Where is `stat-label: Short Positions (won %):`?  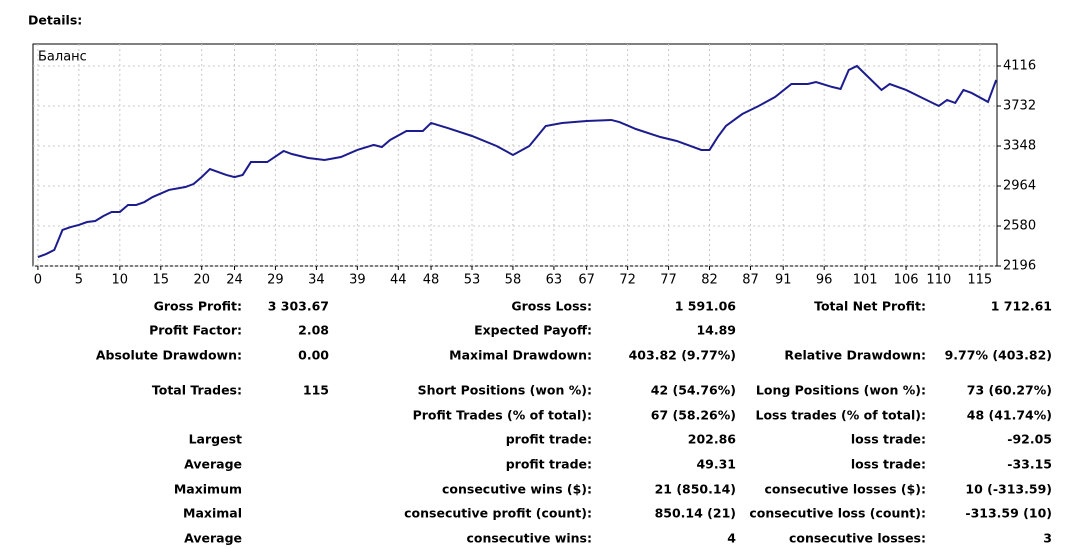
stat-label: Short Positions (won %): is located at coordinates (505, 390).